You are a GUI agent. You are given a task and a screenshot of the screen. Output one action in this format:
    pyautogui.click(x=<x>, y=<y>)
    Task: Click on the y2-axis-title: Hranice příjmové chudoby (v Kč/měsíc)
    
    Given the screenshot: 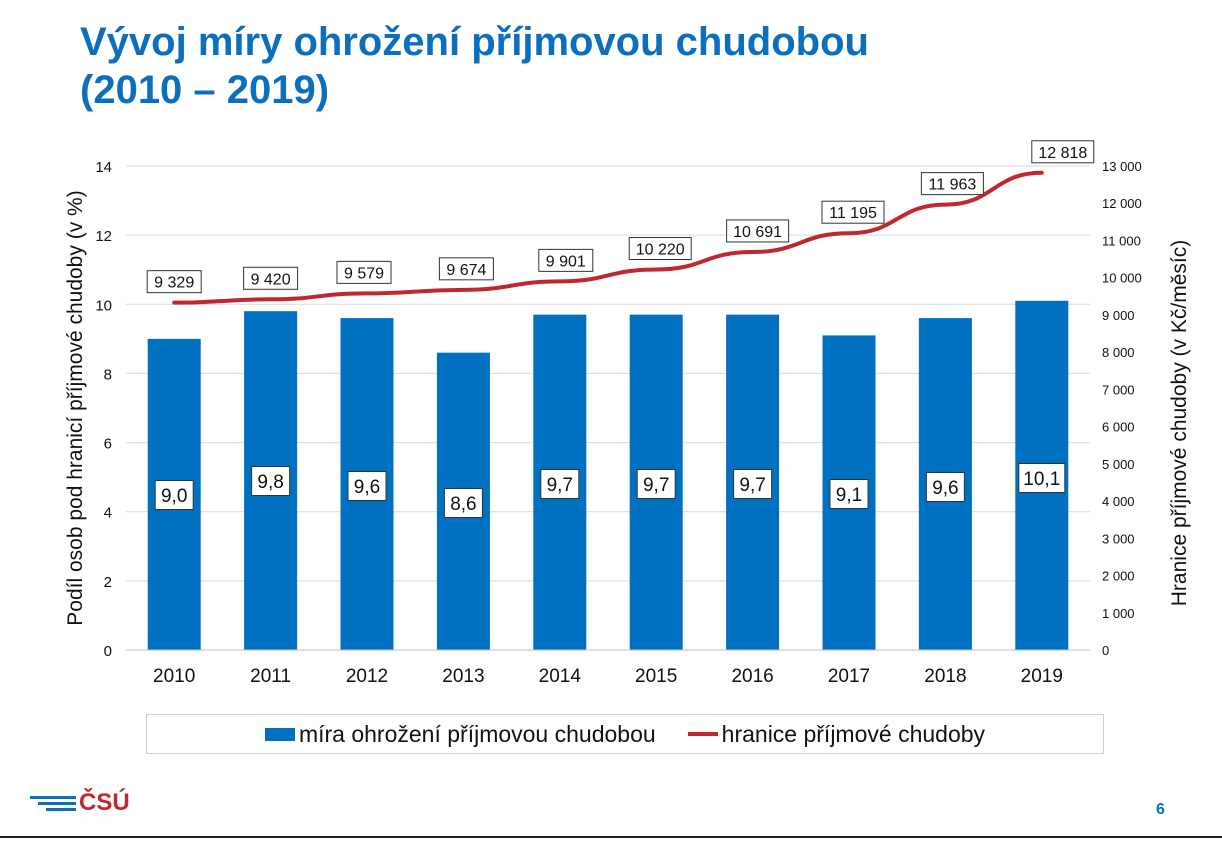 What is the action you would take?
    pyautogui.click(x=1179, y=423)
    